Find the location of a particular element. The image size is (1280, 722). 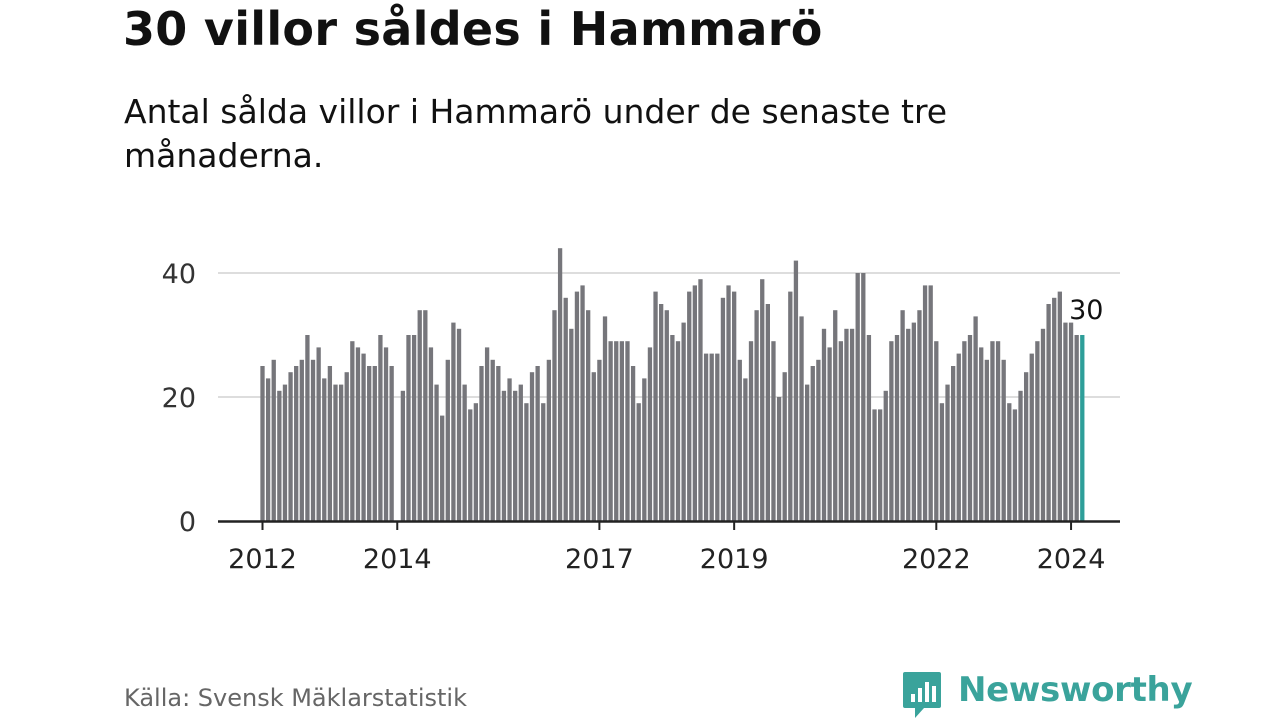

highlight-value-label: 30 is located at coordinates (1086, 310).